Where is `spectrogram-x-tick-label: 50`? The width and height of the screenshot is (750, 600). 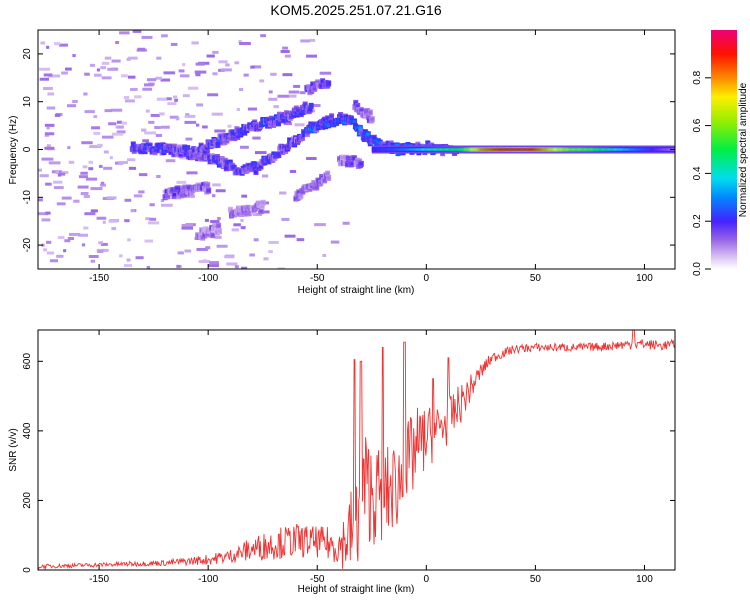 spectrogram-x-tick-label: 50 is located at coordinates (536, 278).